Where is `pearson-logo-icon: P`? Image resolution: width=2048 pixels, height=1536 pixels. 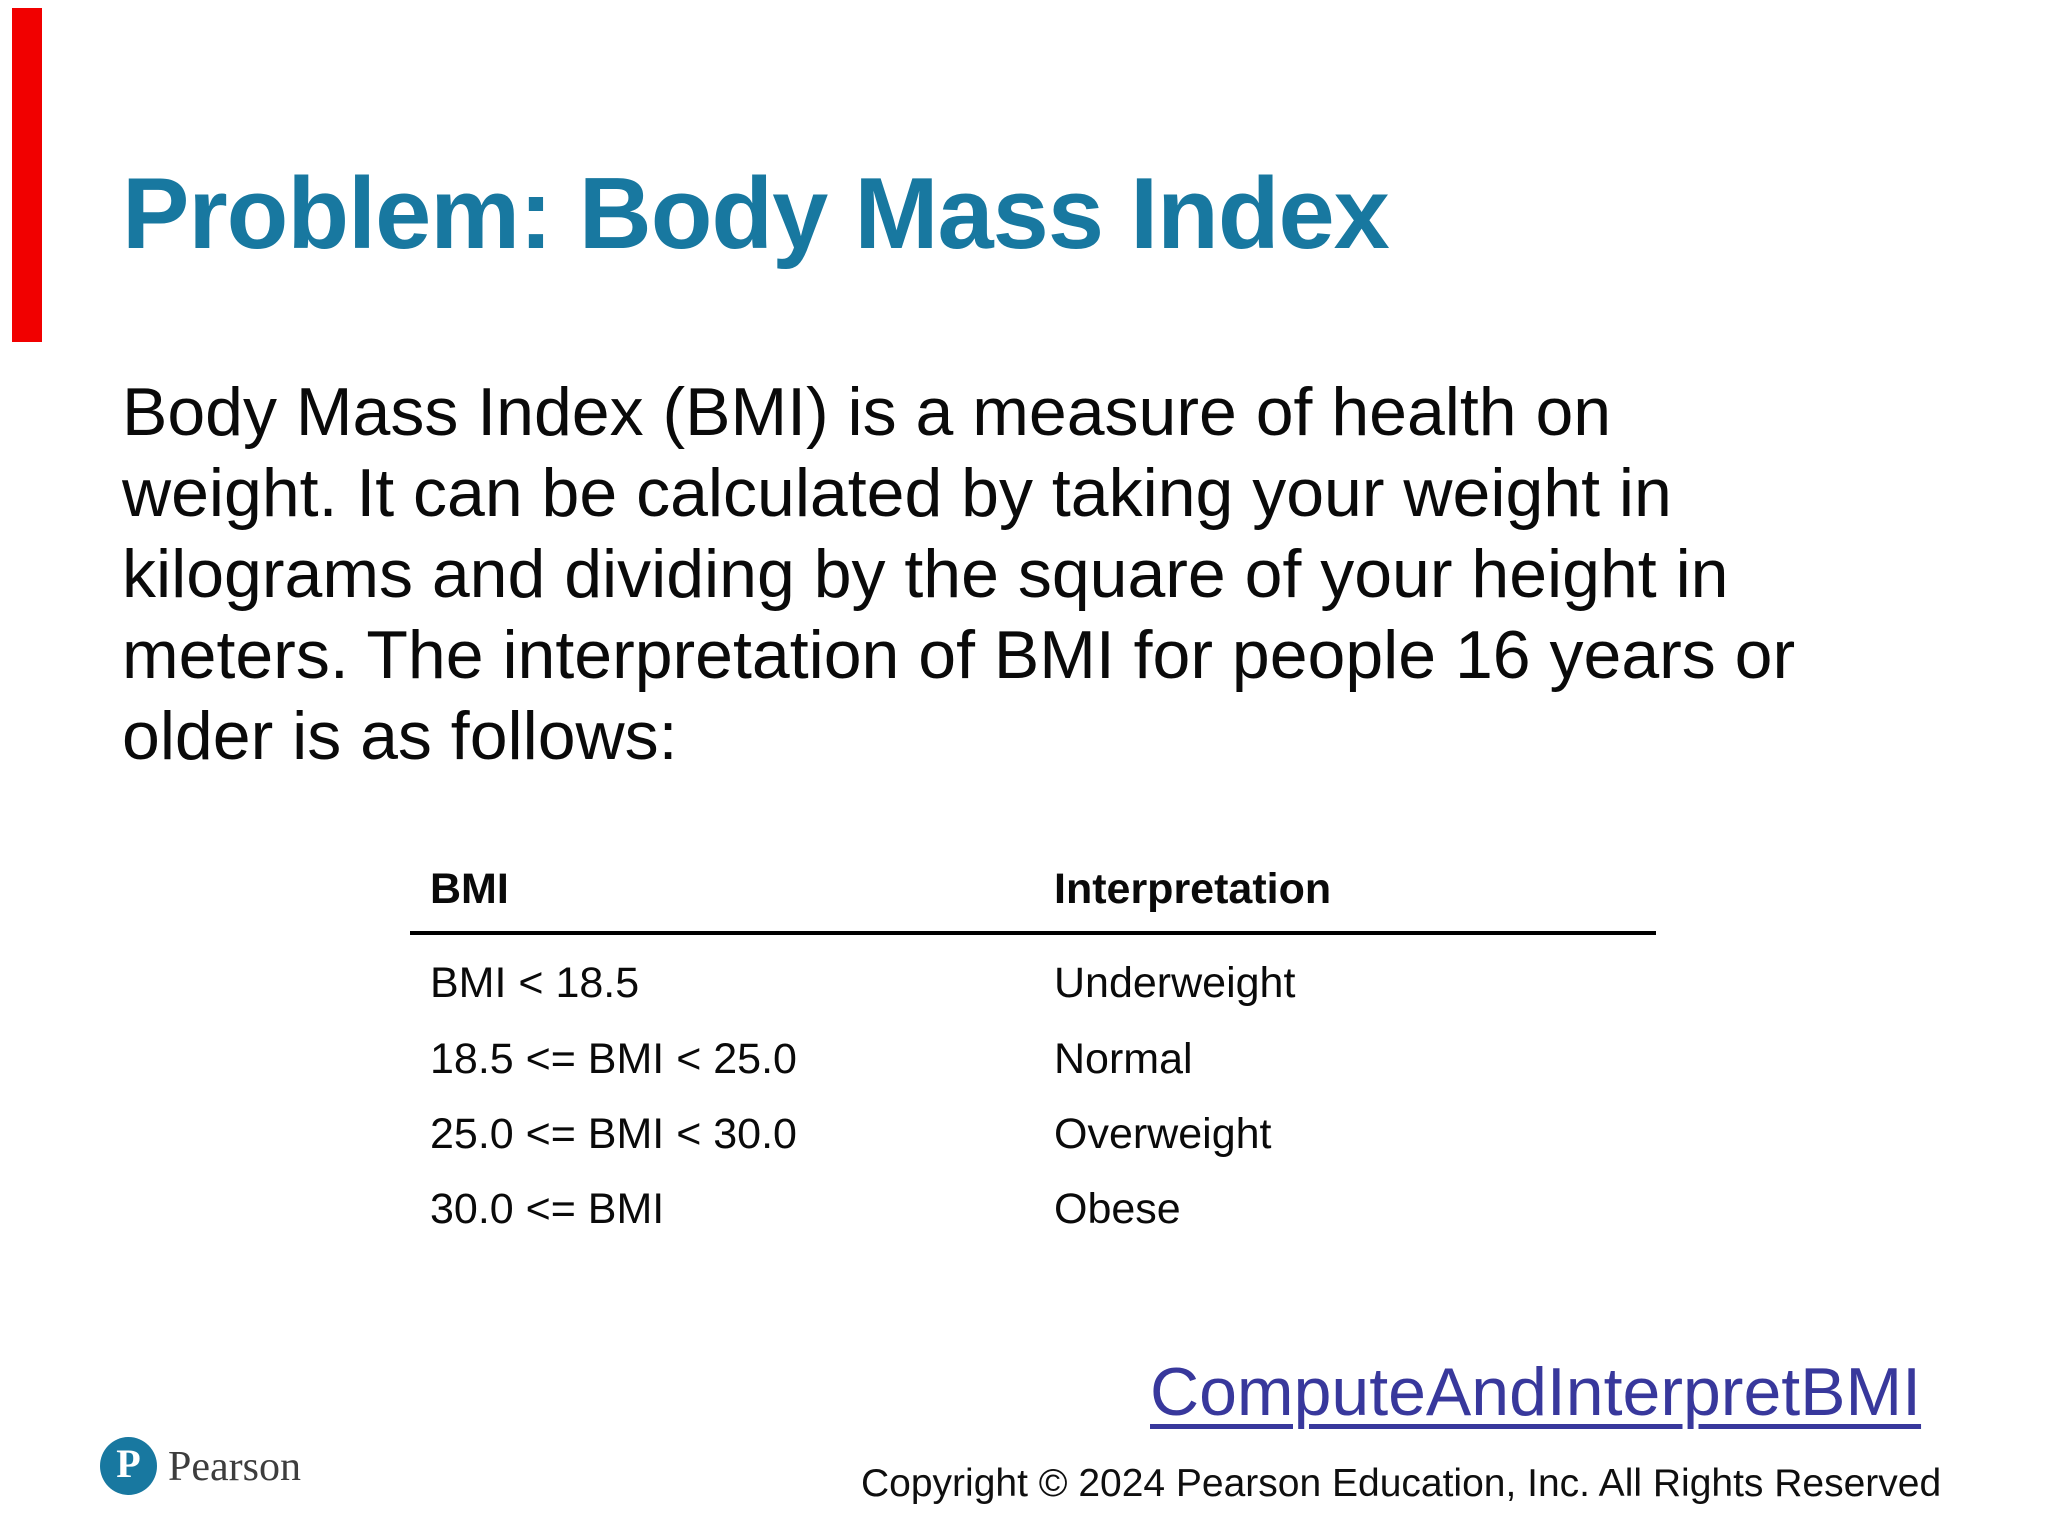 pearson-logo-icon: P is located at coordinates (128, 1466).